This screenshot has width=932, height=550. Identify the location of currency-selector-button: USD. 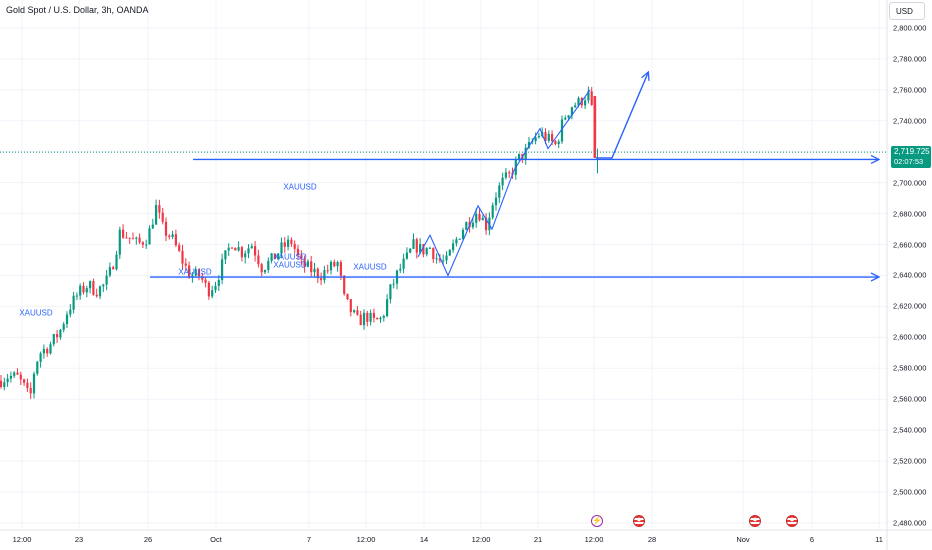
(907, 11).